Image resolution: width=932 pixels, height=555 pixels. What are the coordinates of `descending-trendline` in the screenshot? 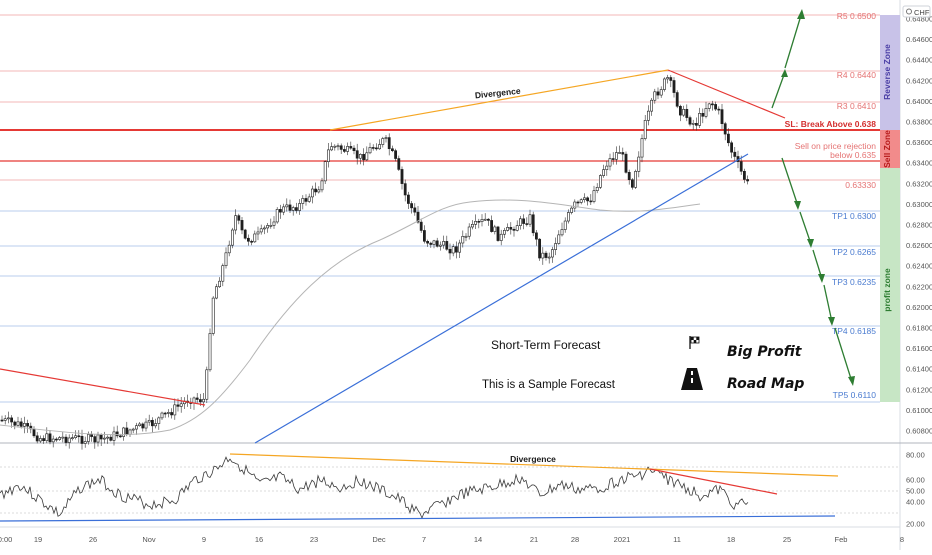 It's located at (103, 387).